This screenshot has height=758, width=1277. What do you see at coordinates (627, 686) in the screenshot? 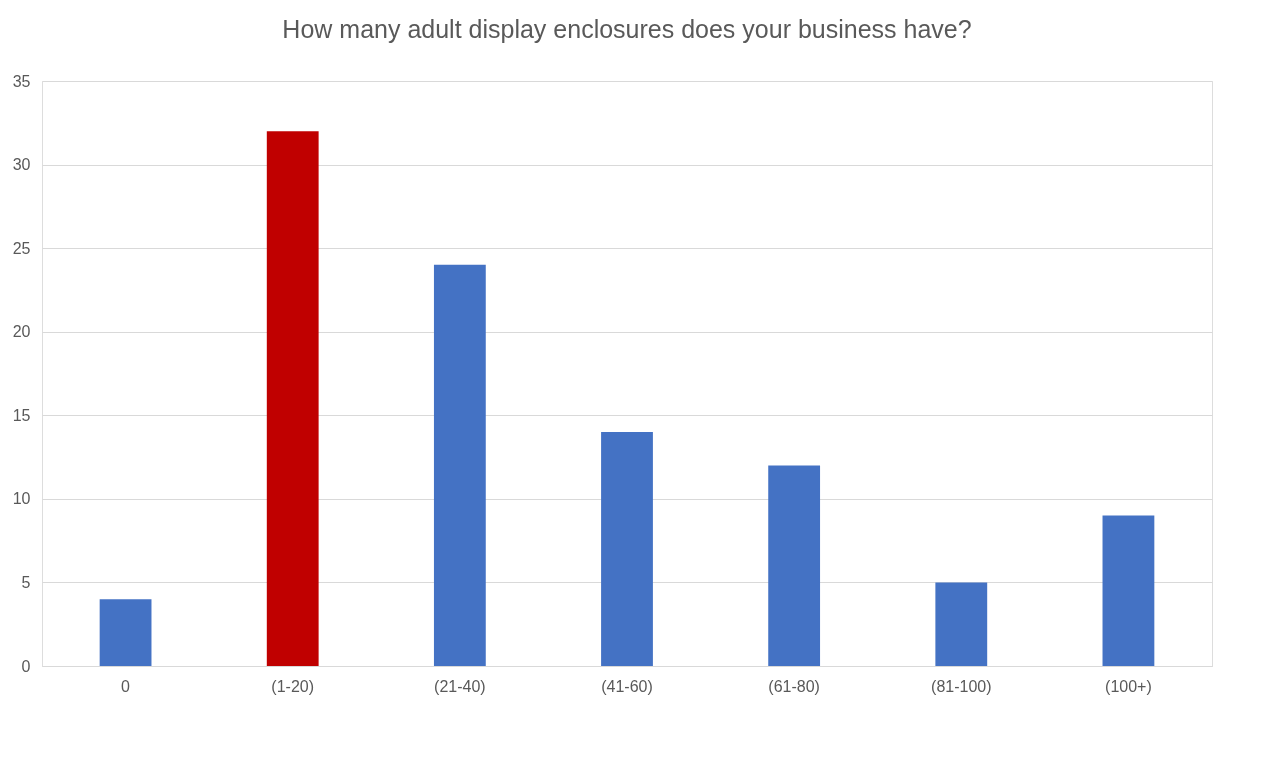
I see `x-tick-label: (41-60)` at bounding box center [627, 686].